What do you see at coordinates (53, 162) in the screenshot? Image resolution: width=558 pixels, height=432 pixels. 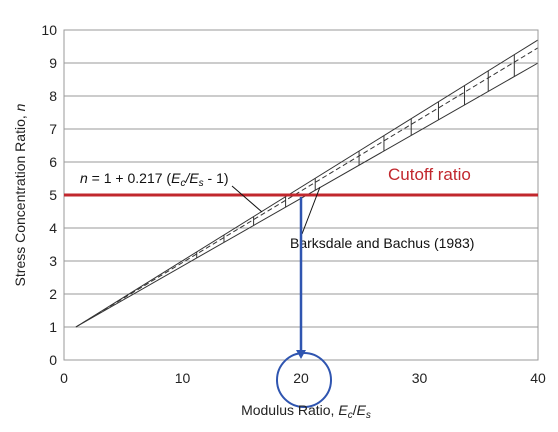 I see `y-tick-label: 6` at bounding box center [53, 162].